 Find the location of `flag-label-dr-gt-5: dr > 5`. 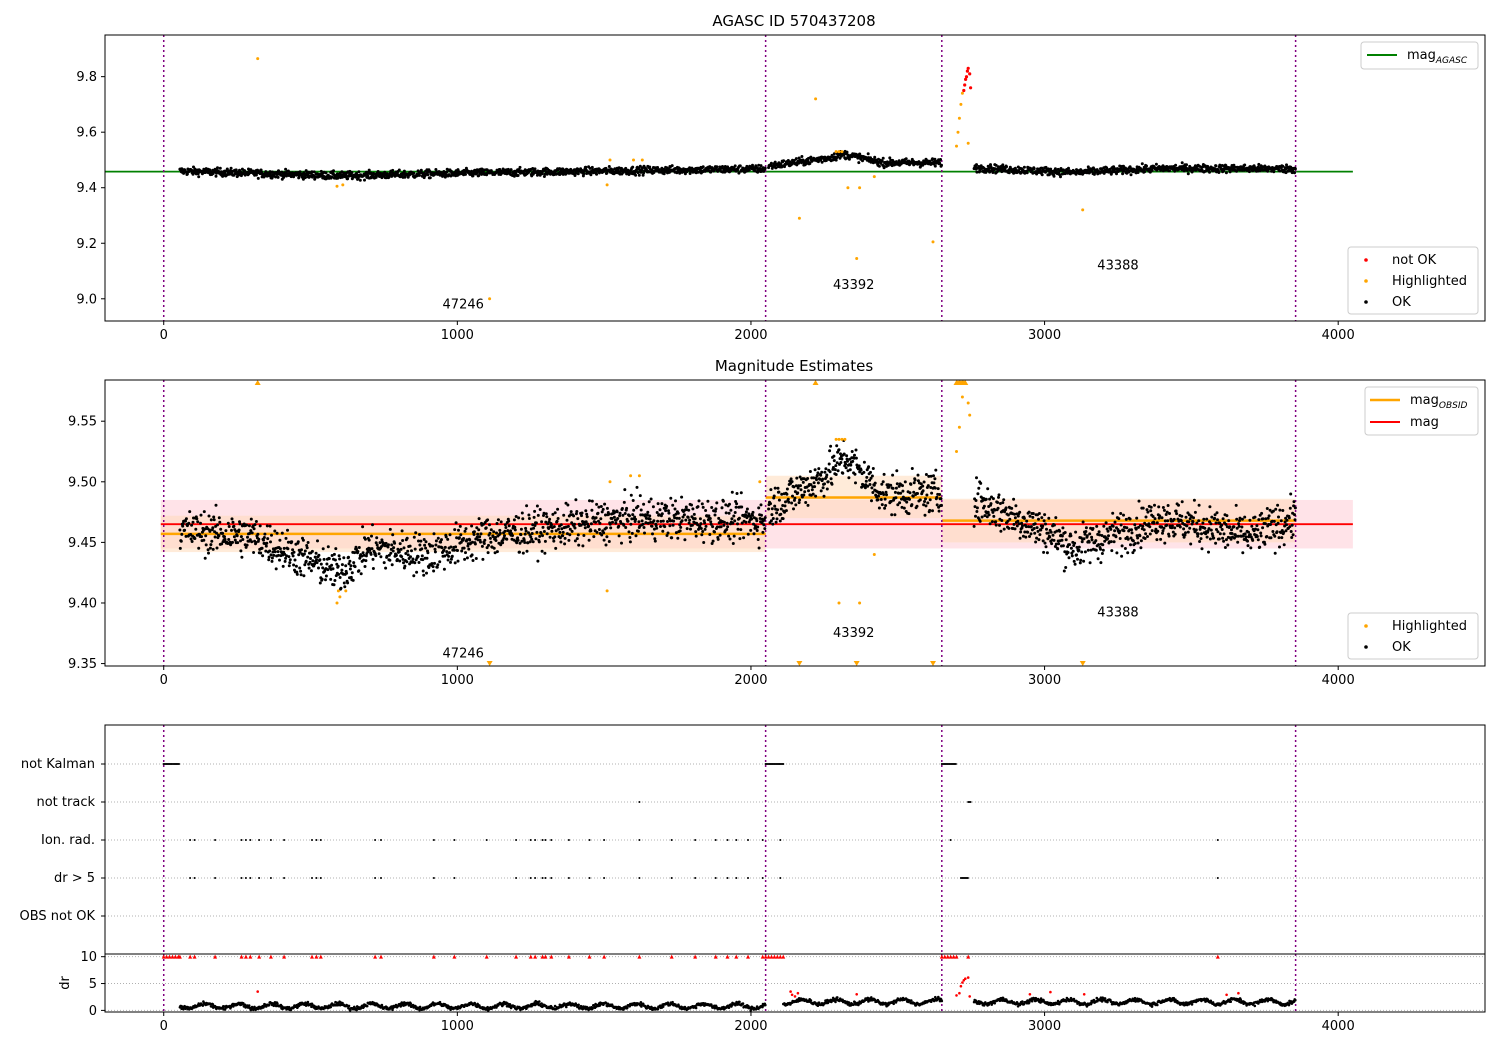

flag-label-dr-gt-5: dr > 5 is located at coordinates (74, 878).